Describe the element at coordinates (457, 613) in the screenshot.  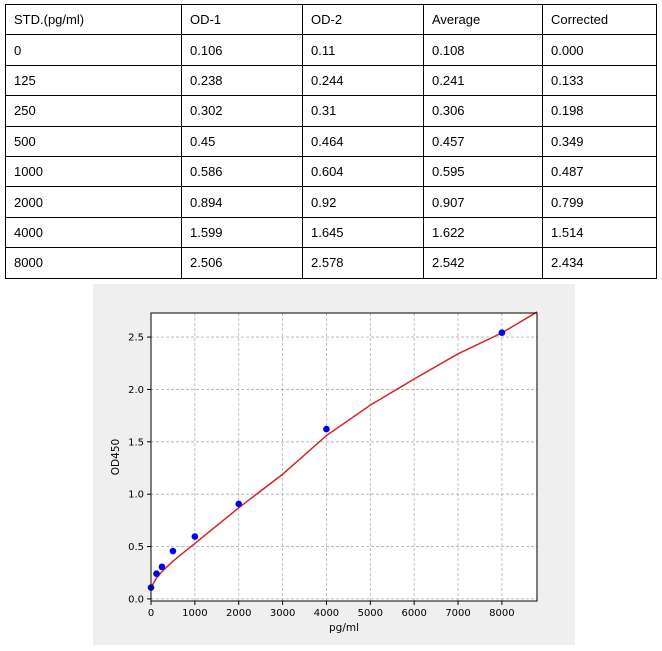
I see `x-tick-label: 7000` at that location.